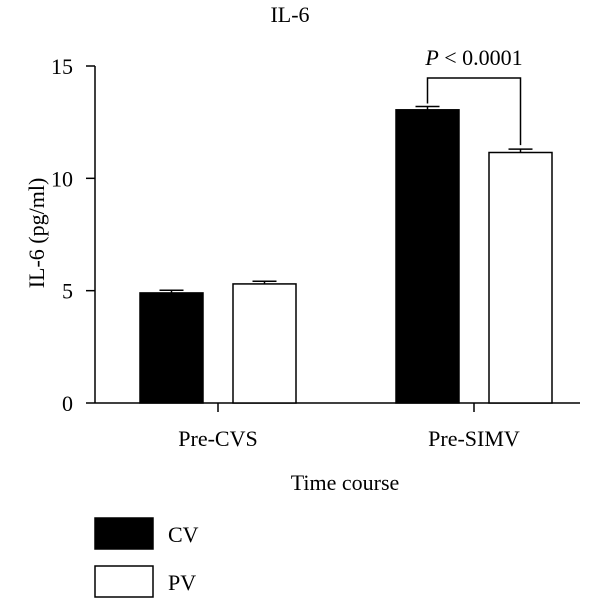 Image resolution: width=600 pixels, height=598 pixels. What do you see at coordinates (67, 403) in the screenshot?
I see `y-tick-label: 0` at bounding box center [67, 403].